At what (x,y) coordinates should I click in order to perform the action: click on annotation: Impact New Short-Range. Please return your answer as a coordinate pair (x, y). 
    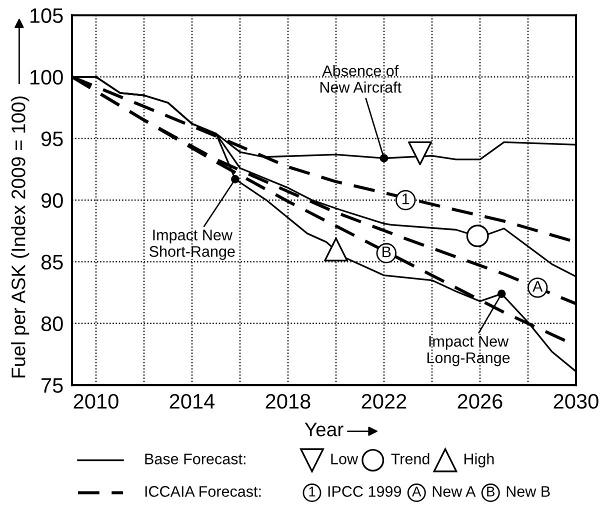
    Looking at the image, I should click on (192, 245).